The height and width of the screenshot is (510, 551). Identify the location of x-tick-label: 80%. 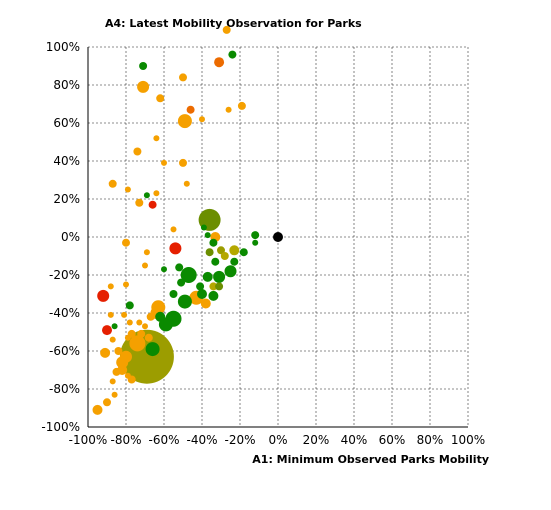
(430, 440).